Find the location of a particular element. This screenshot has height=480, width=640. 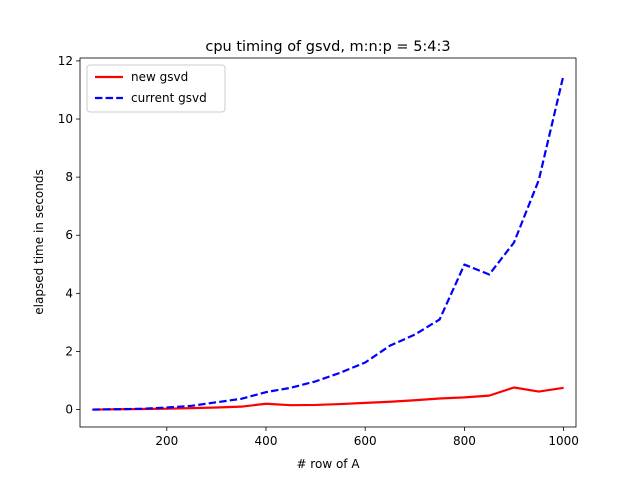

x-tick-label: 200 is located at coordinates (166, 441).